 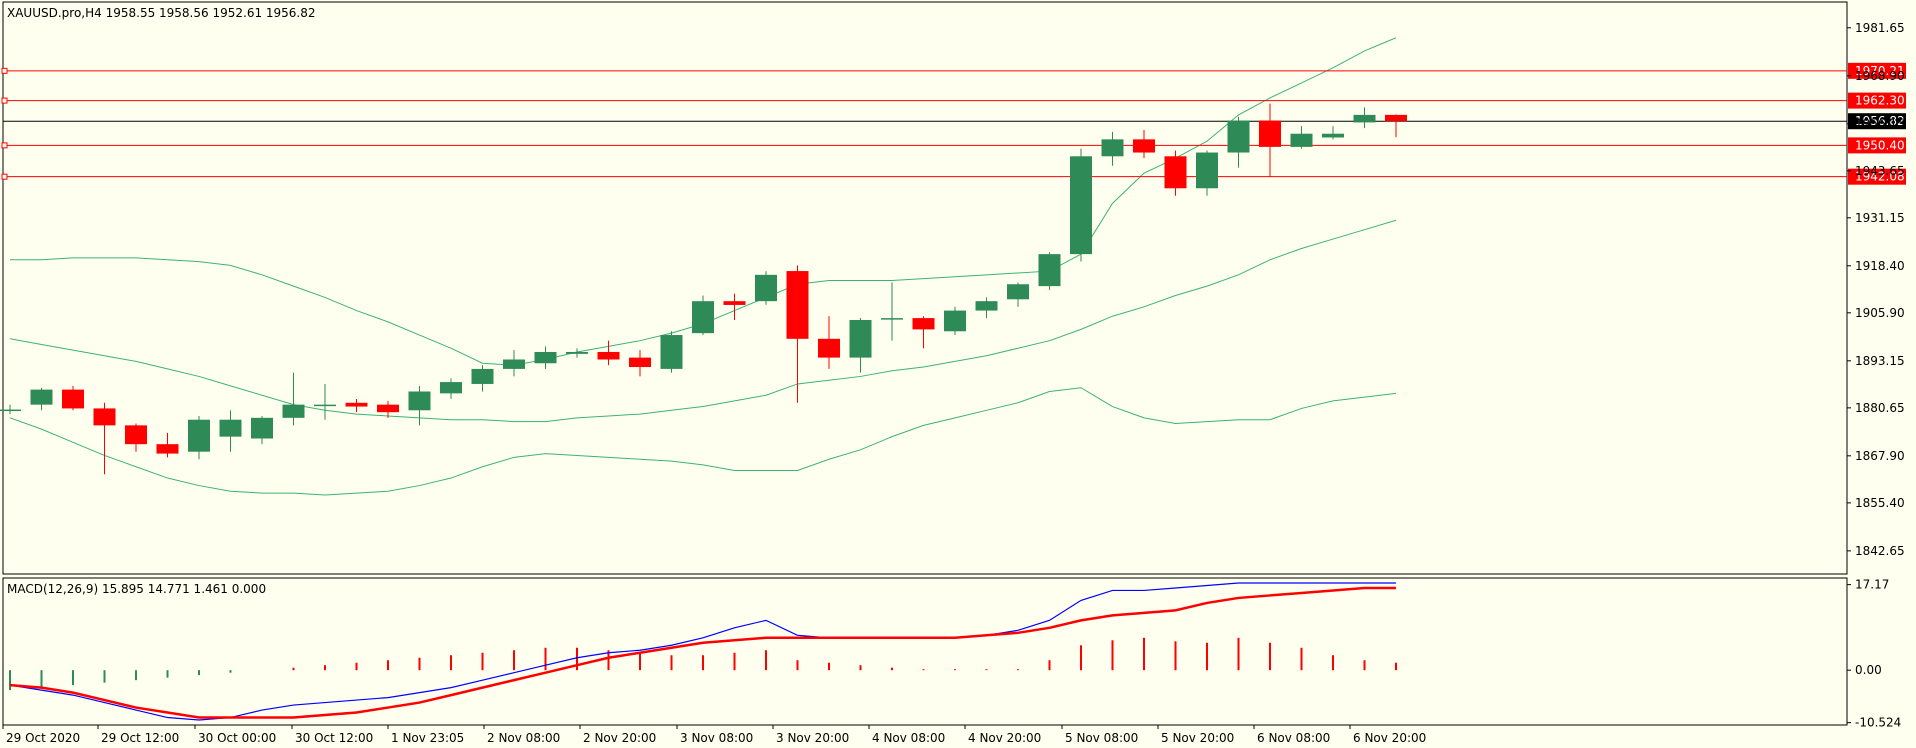 What do you see at coordinates (812, 738) in the screenshot?
I see `time-tick-label: 3 Nov 20:00` at bounding box center [812, 738].